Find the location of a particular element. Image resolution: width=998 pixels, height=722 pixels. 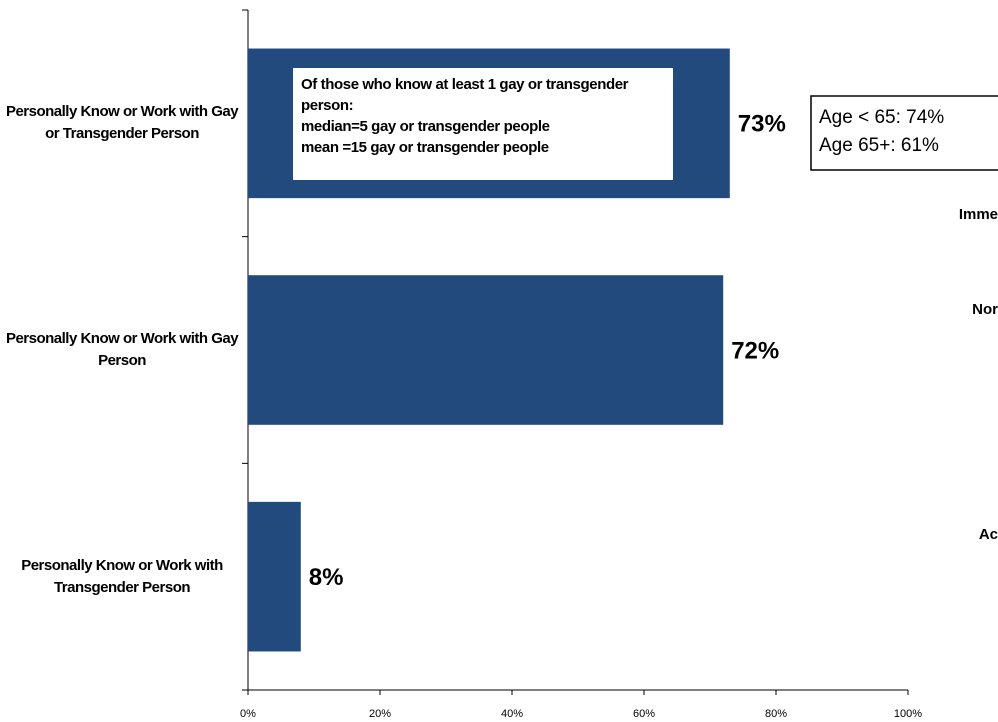

x-tick-label: 20% is located at coordinates (380, 714).